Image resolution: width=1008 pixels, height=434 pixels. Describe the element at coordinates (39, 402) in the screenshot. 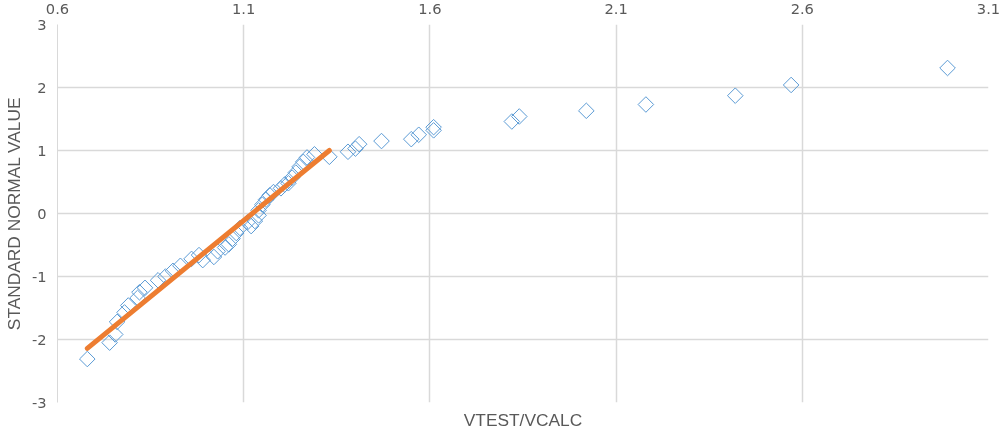

I see `y-tick-label: -3` at that location.